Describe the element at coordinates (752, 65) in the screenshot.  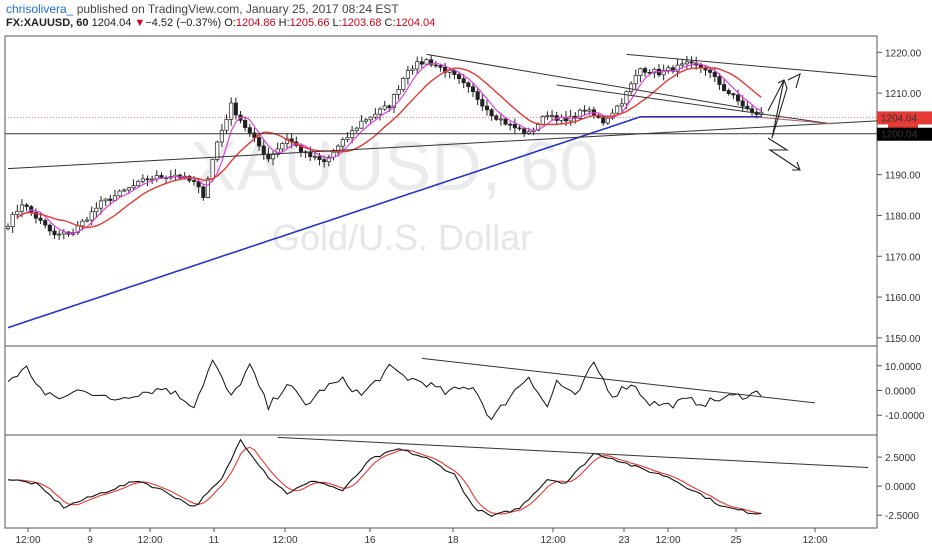
I see `upper-resistance-line` at that location.